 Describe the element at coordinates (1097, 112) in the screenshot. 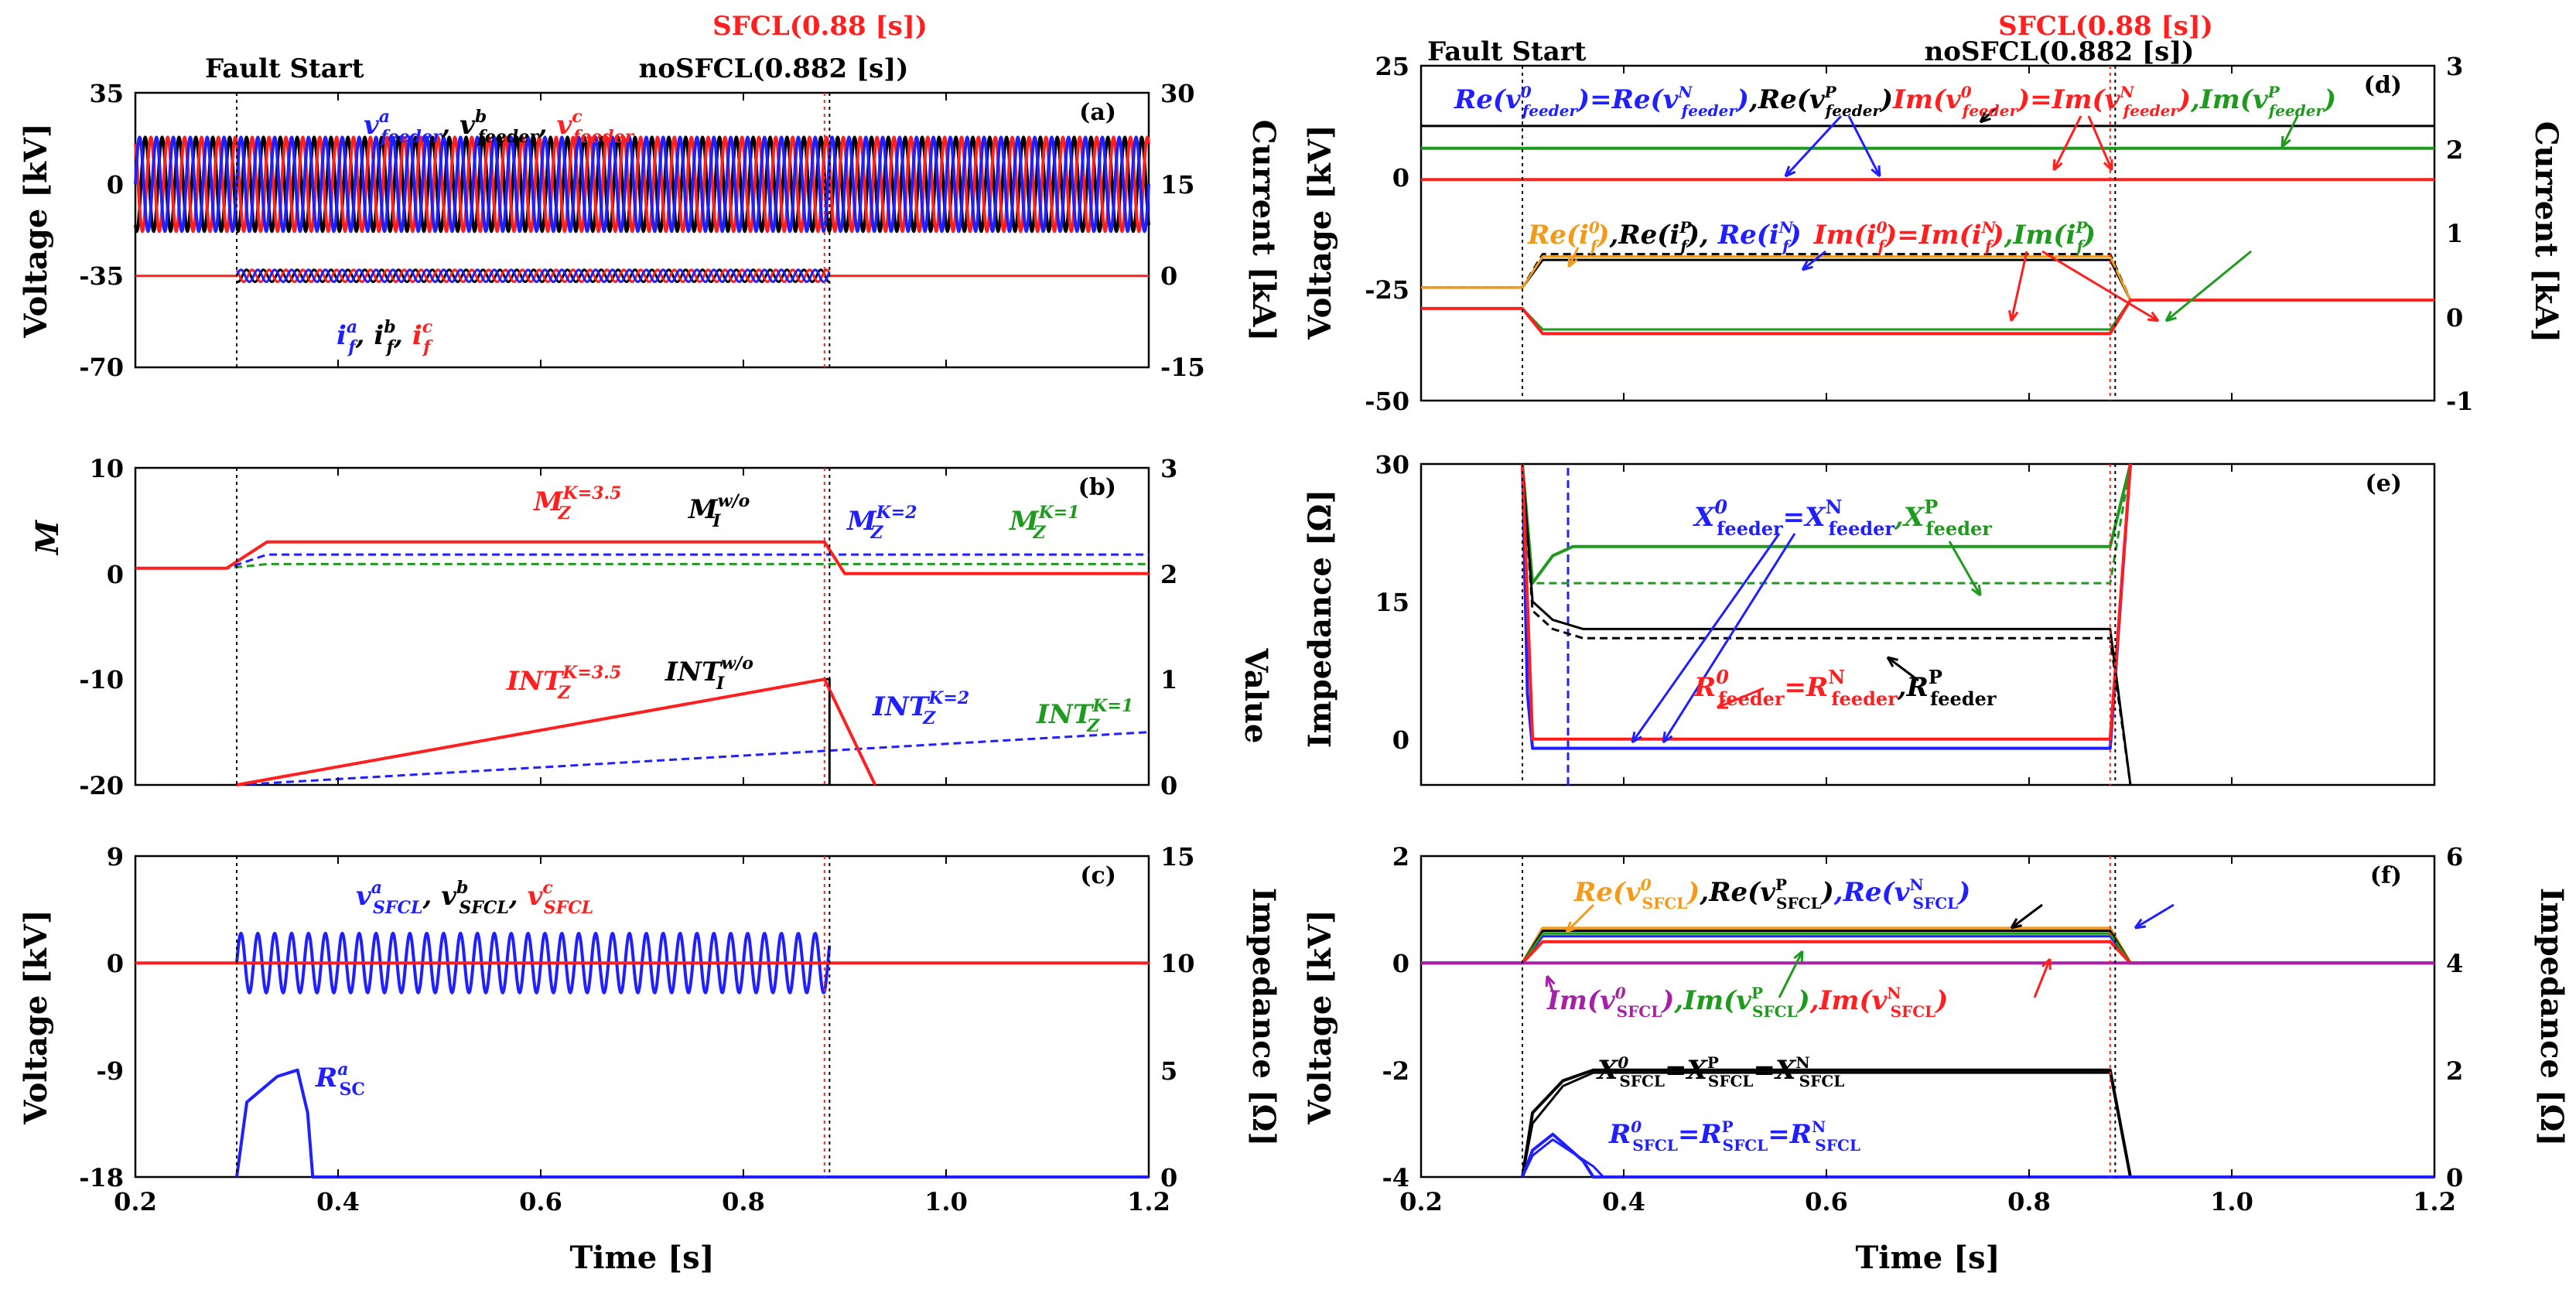

I see `panel-a-label: (a)` at that location.